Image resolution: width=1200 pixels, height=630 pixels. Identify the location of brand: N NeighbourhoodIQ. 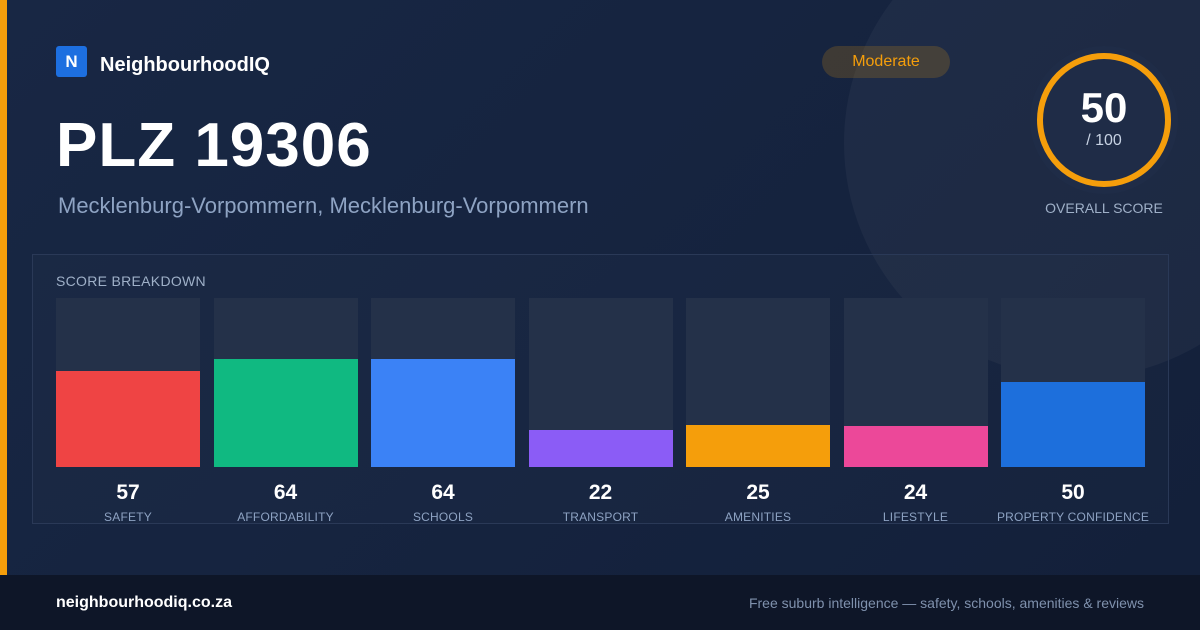
(163, 61).